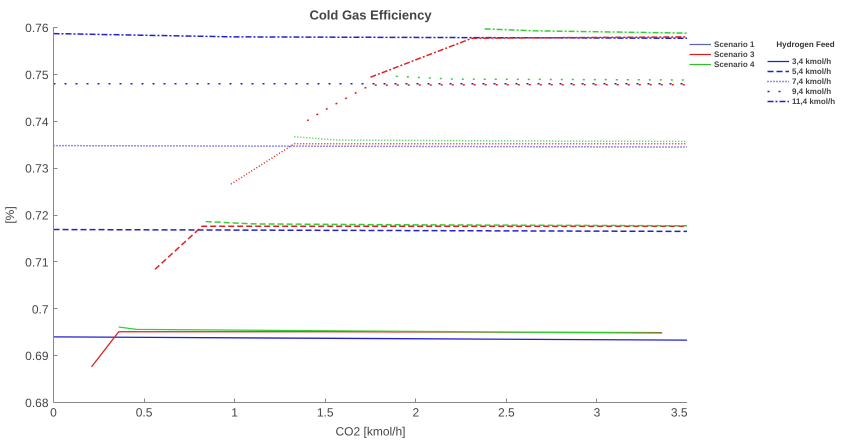 The height and width of the screenshot is (441, 841). I want to click on legend-label: 3,4 kmol/h, so click(812, 61).